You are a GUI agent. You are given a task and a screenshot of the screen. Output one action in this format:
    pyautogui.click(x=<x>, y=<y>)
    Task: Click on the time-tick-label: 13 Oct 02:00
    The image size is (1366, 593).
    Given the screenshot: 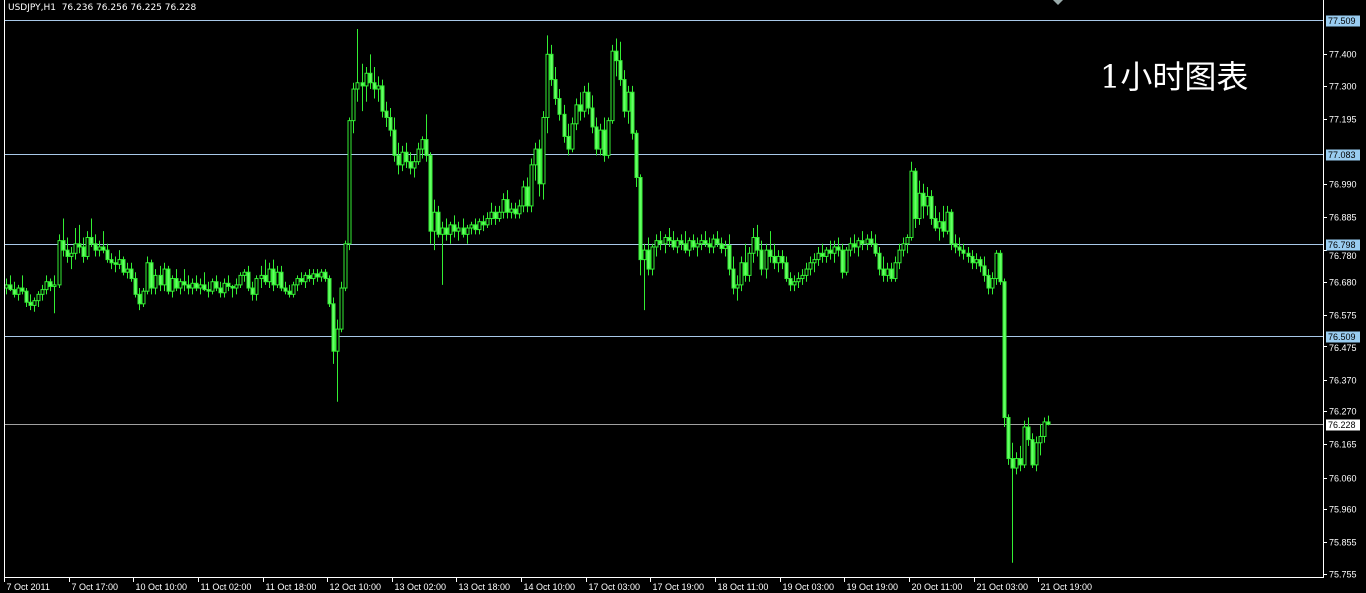 What is the action you would take?
    pyautogui.click(x=421, y=587)
    